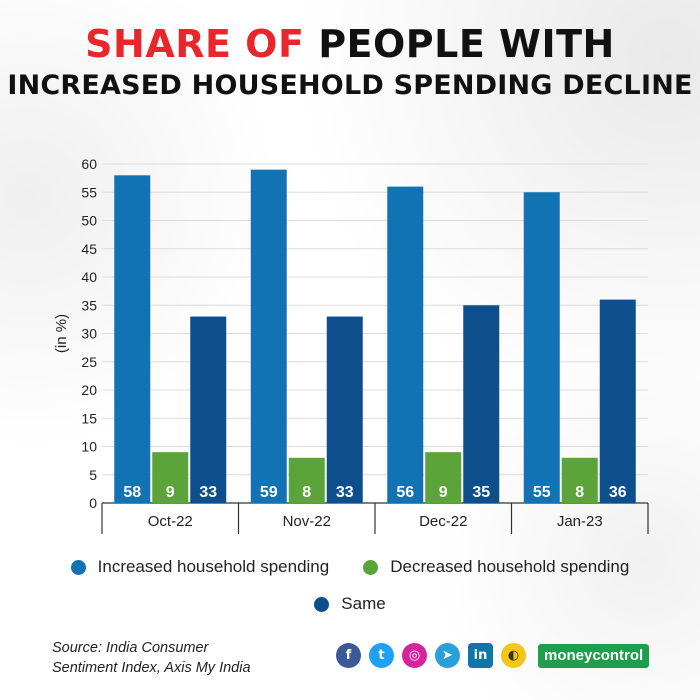 The width and height of the screenshot is (700, 700). Describe the element at coordinates (481, 492) in the screenshot. I see `data-label: 35` at that location.